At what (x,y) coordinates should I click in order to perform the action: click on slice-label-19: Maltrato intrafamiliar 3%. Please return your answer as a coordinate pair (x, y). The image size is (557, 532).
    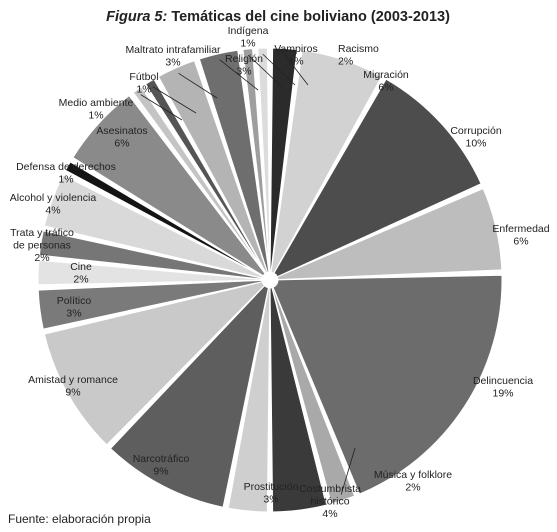
    Looking at the image, I should click on (173, 56).